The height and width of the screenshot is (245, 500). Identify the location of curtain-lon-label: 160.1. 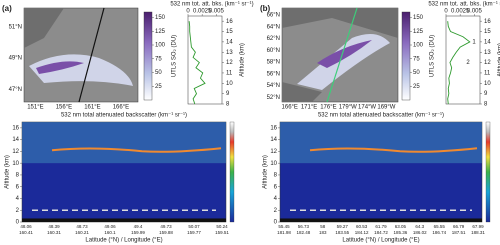
(110, 232).